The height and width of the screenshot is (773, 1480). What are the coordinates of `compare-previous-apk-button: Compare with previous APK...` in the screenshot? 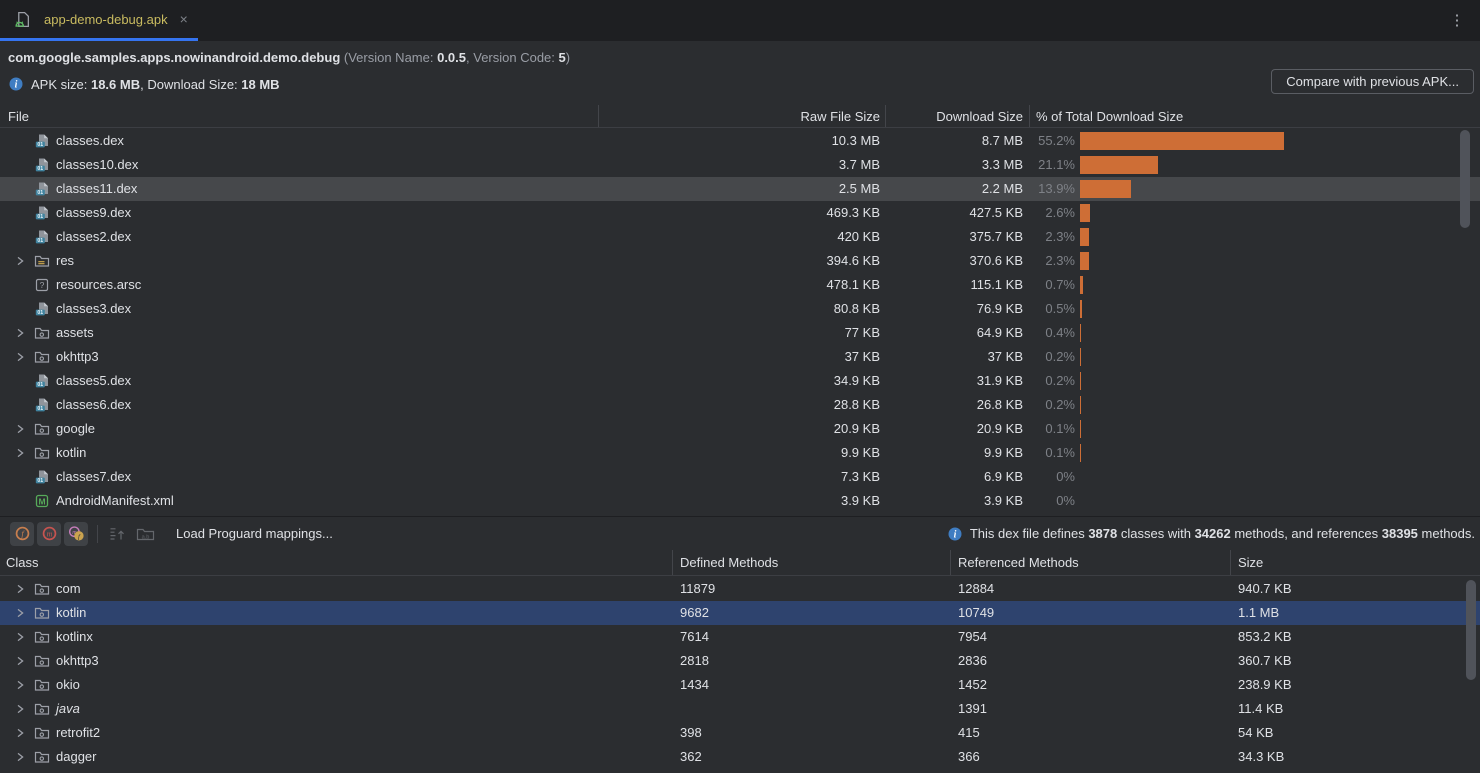 It's located at (1372, 81).